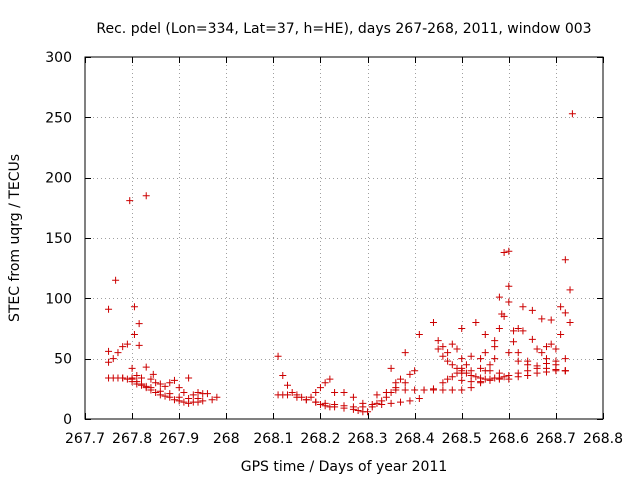 This screenshot has width=640, height=480. I want to click on y-tick-label: 250, so click(58, 118).